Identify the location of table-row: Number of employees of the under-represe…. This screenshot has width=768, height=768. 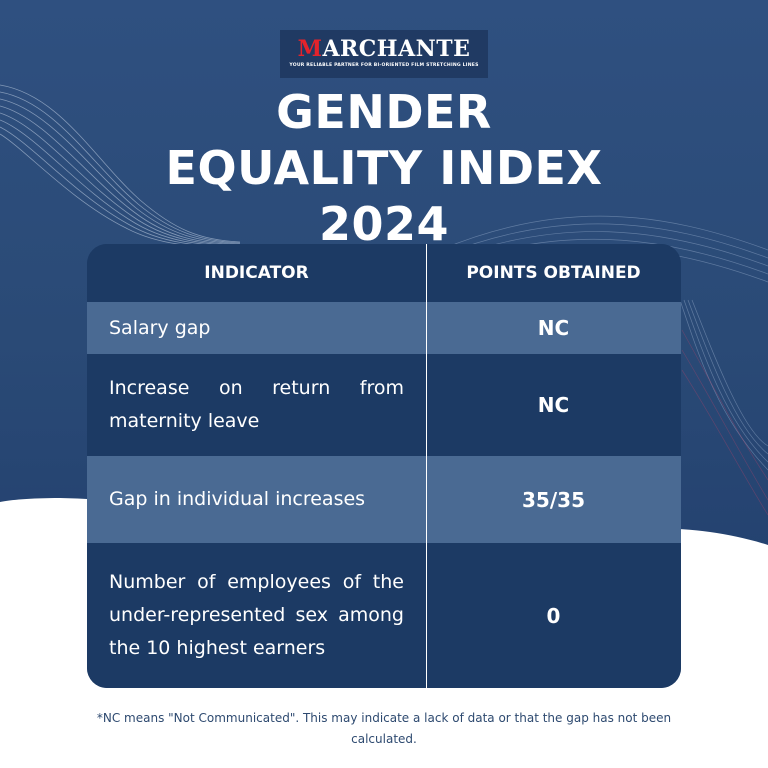
(384, 615).